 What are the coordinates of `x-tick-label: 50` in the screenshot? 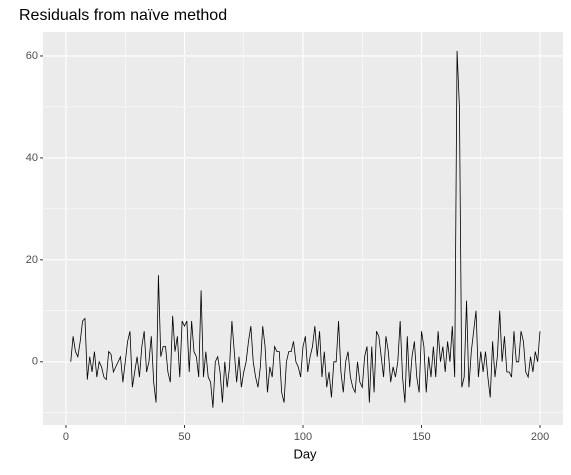 It's located at (184, 437).